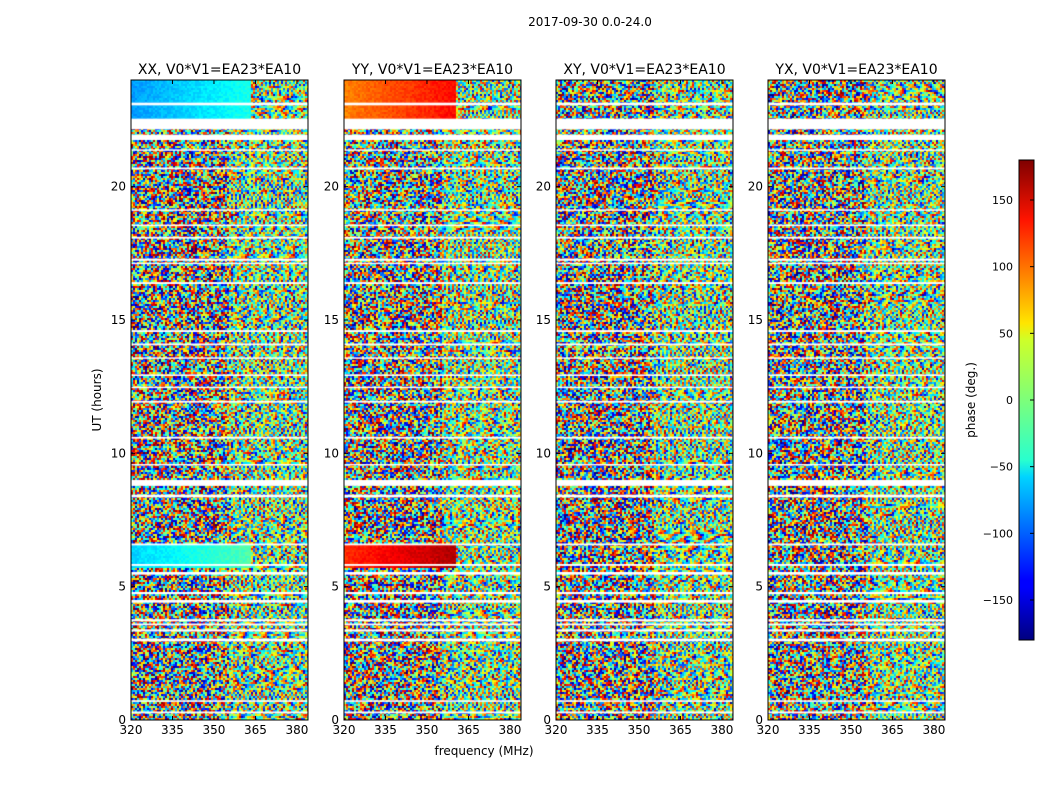 This screenshot has height=800, width=1050. Describe the element at coordinates (432, 70) in the screenshot. I see `panel-title: YY, V0*V1=EA23*EA10` at that location.